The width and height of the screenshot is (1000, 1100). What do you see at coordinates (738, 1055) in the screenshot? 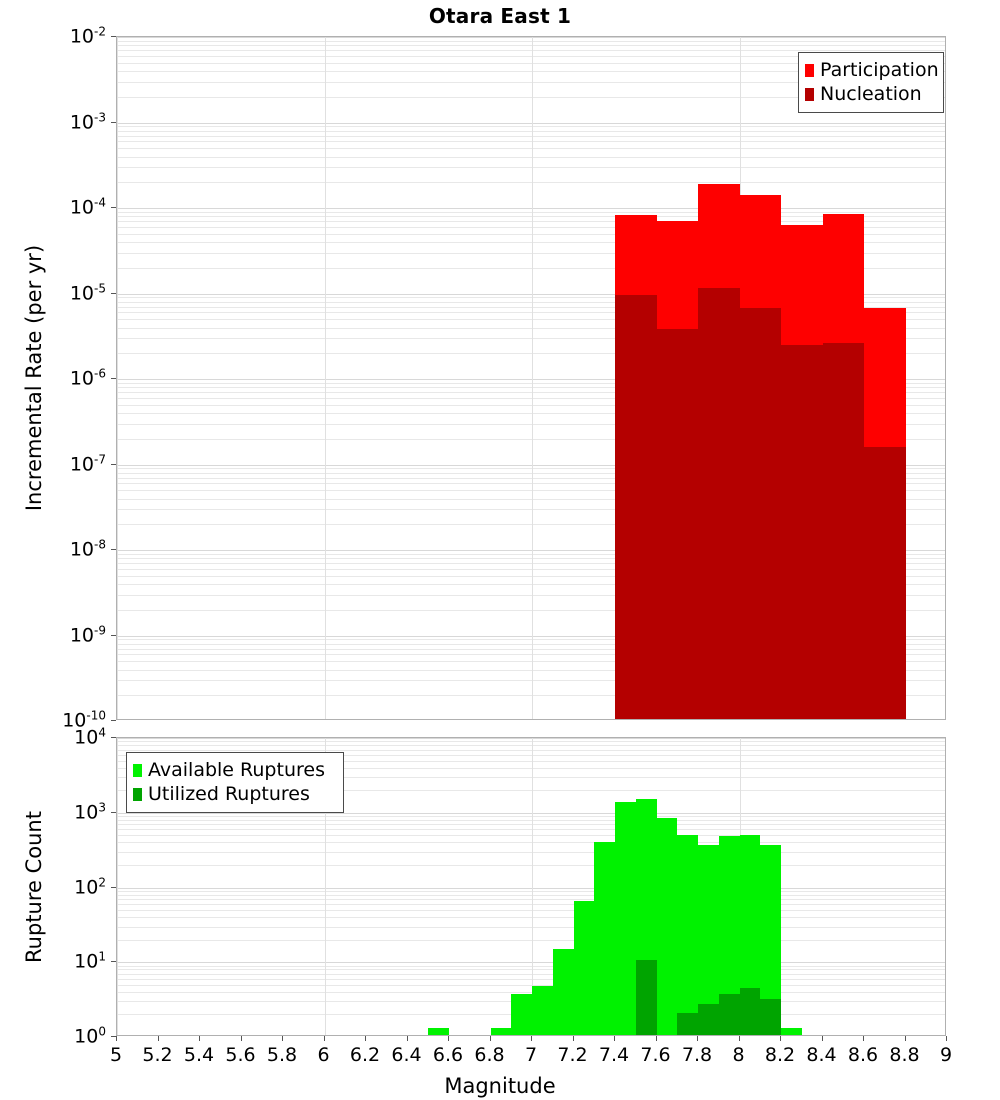
I see `x-tick-label: 8` at bounding box center [738, 1055].